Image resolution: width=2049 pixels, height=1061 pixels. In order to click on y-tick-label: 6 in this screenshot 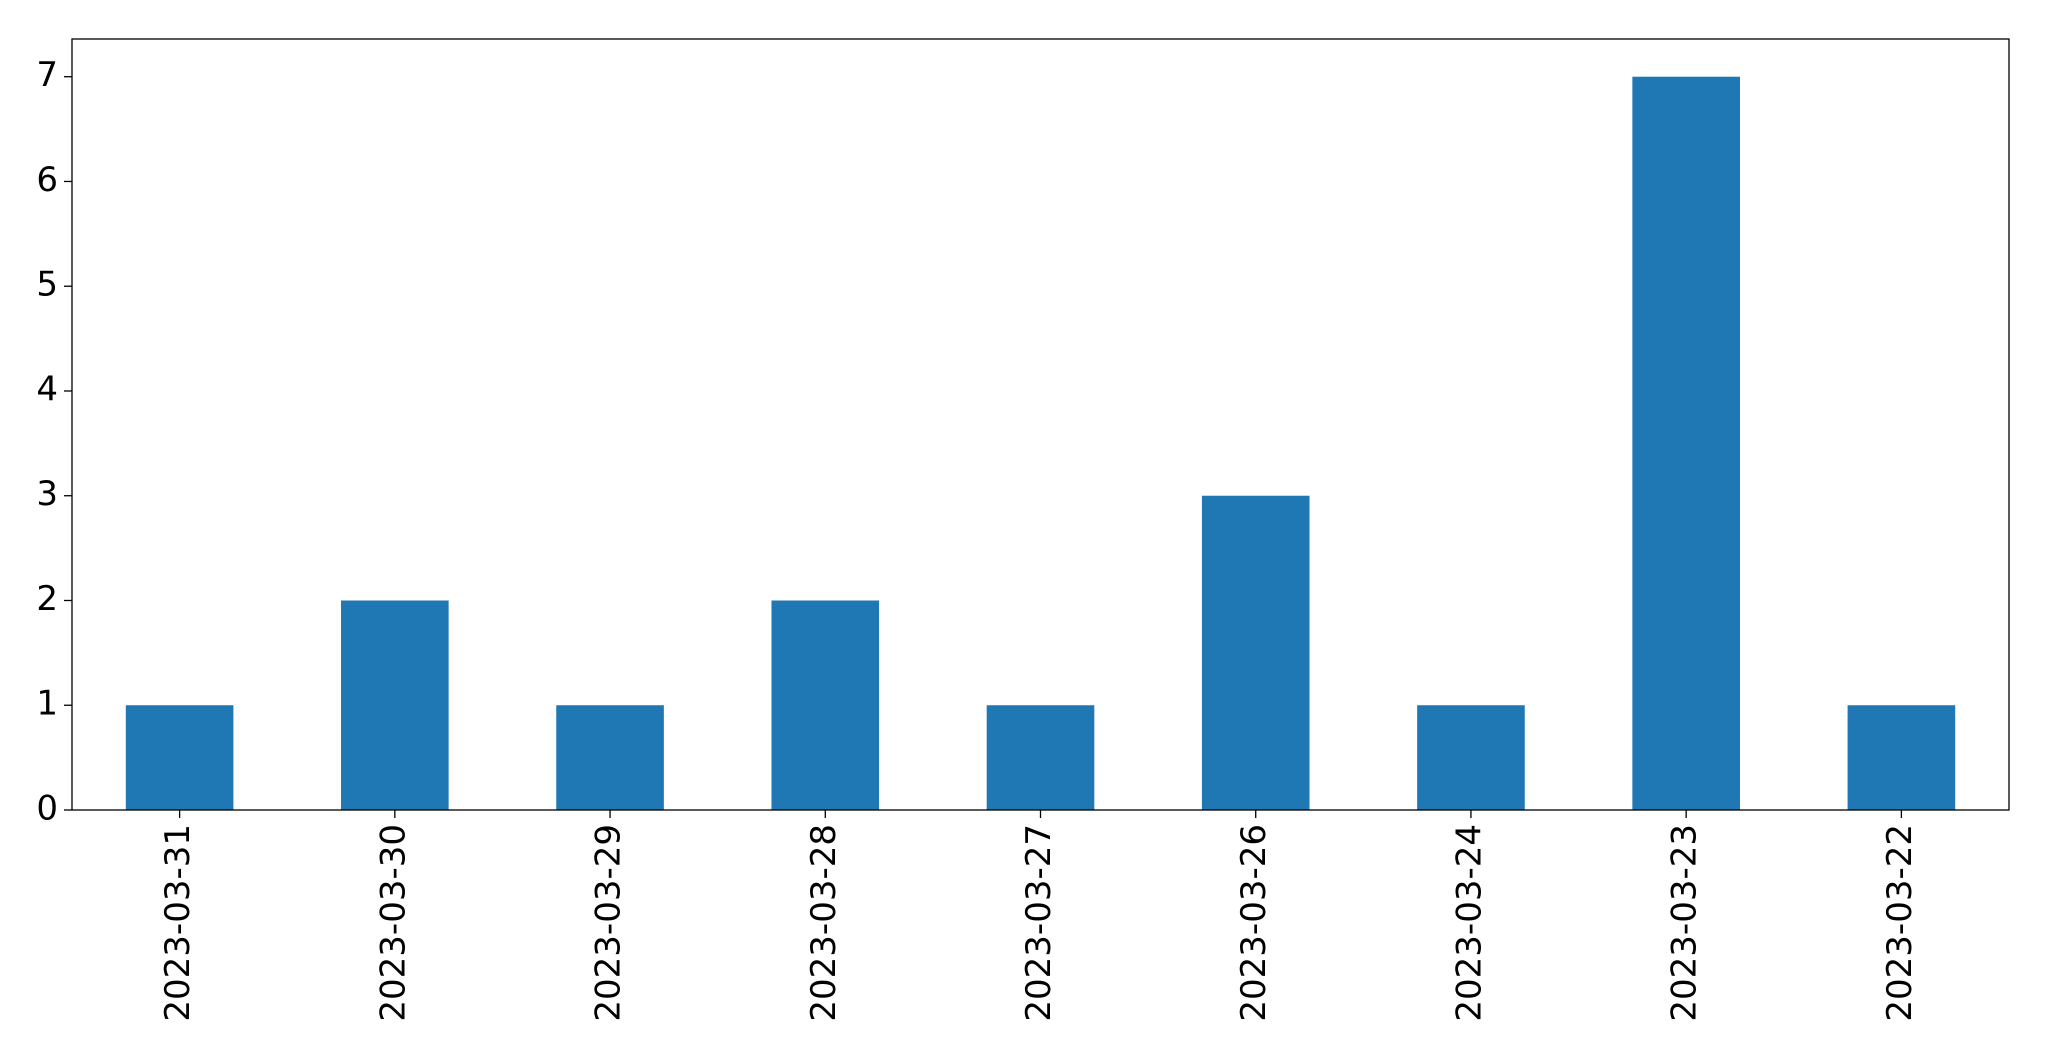, I will do `click(47, 180)`.